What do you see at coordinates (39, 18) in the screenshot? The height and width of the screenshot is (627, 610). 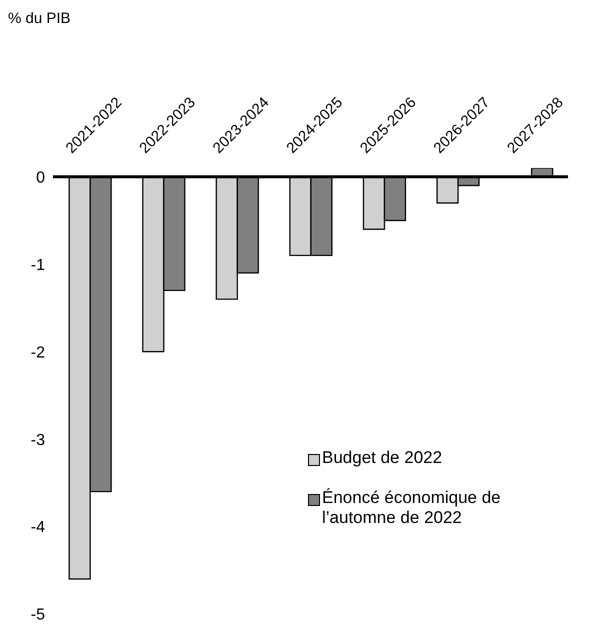 I see `text: % du PIB` at bounding box center [39, 18].